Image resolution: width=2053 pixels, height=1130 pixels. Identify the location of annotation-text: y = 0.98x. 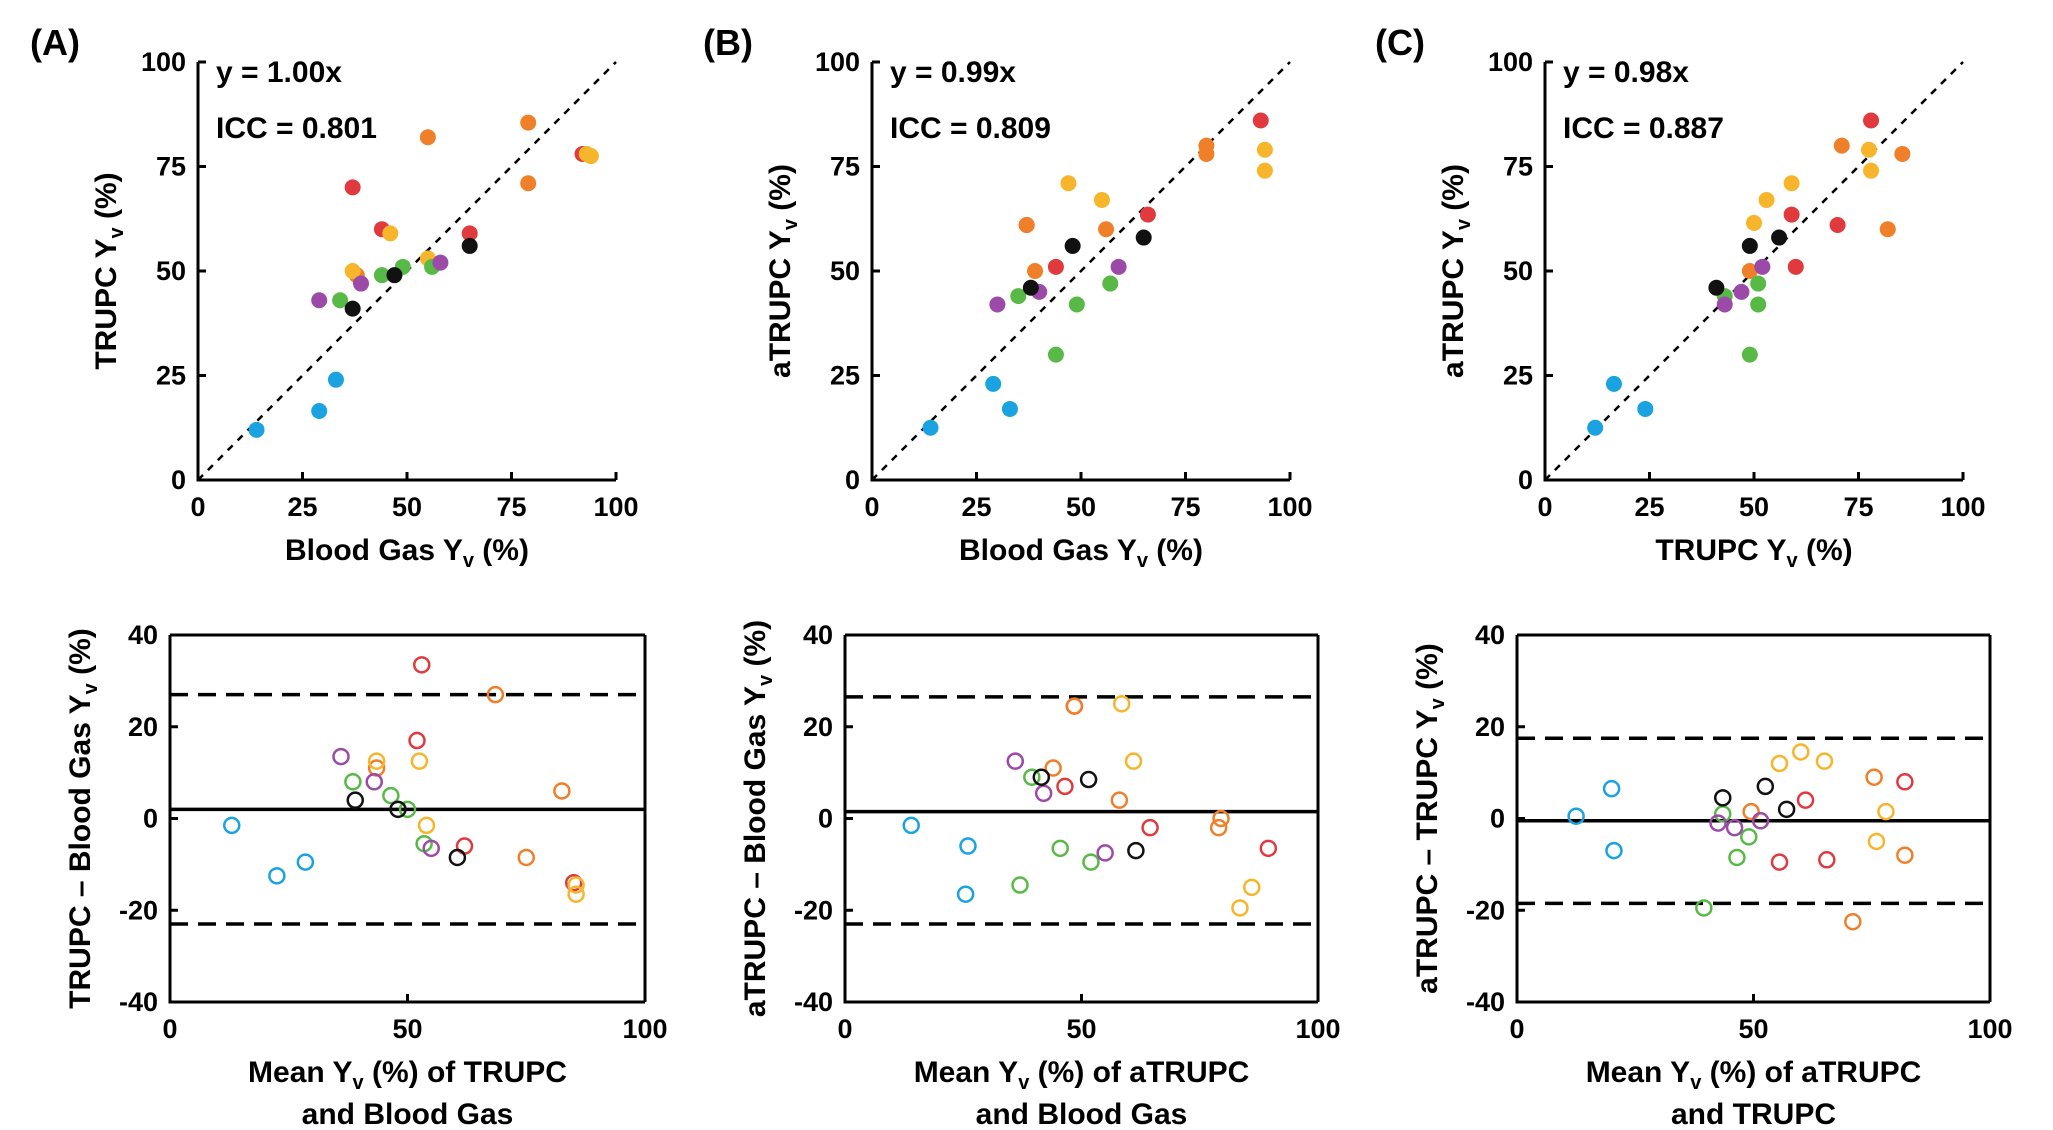
(1626, 72).